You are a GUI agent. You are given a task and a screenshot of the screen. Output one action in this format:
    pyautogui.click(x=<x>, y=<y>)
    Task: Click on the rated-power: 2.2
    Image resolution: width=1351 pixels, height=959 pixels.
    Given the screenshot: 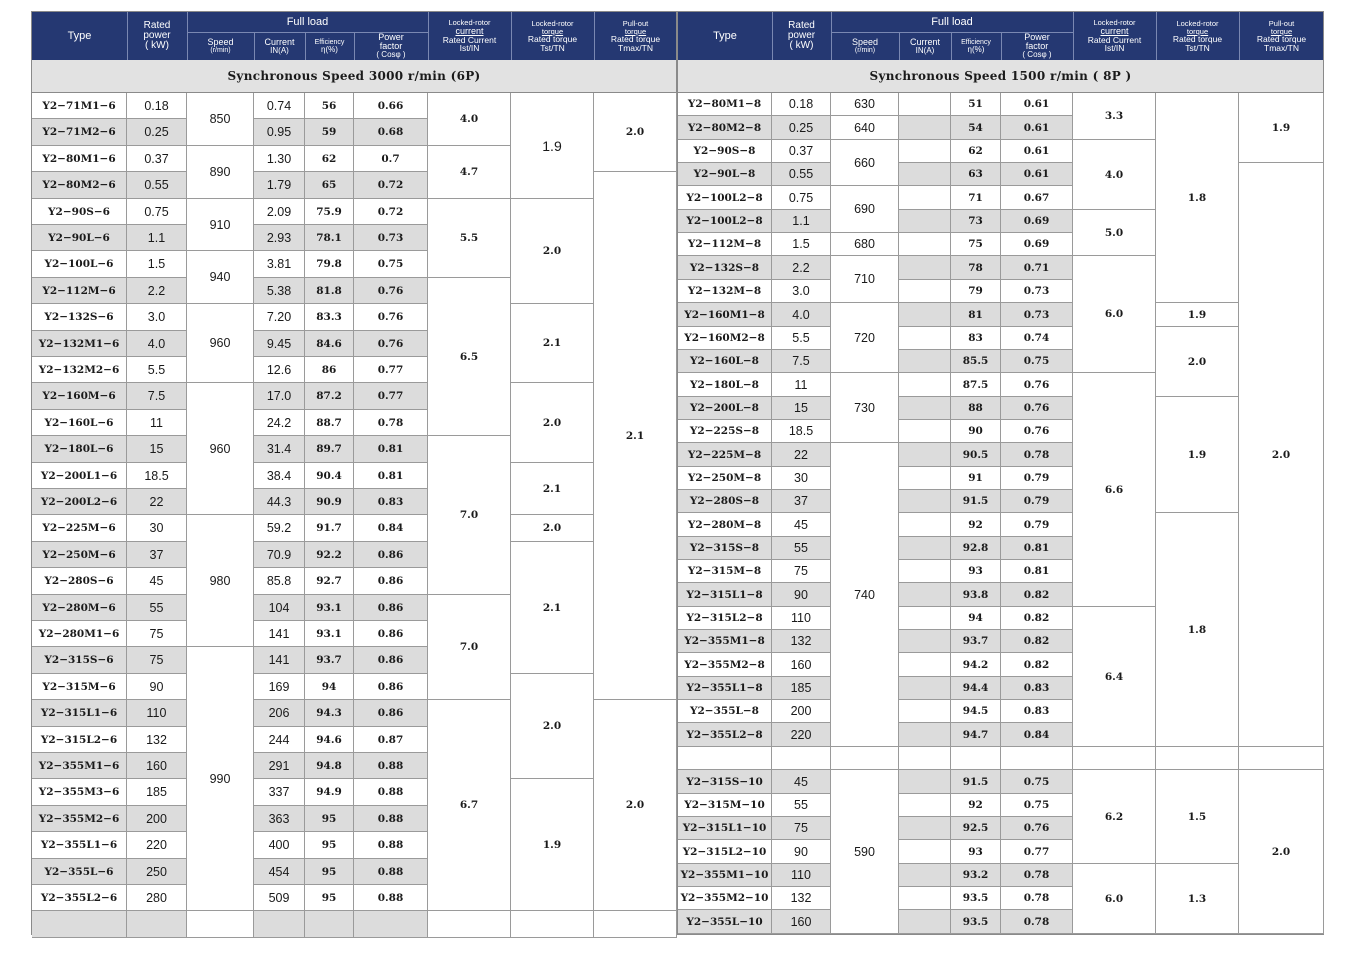 What is the action you would take?
    pyautogui.click(x=801, y=268)
    